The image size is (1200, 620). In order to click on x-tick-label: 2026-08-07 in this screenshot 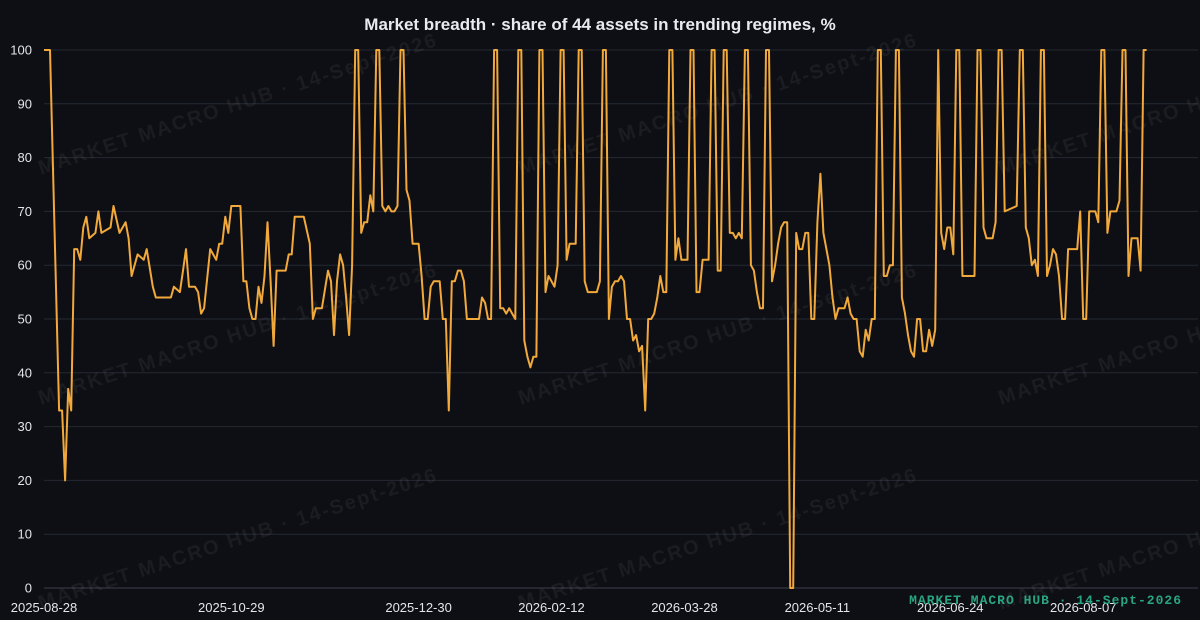, I will do `click(1083, 607)`.